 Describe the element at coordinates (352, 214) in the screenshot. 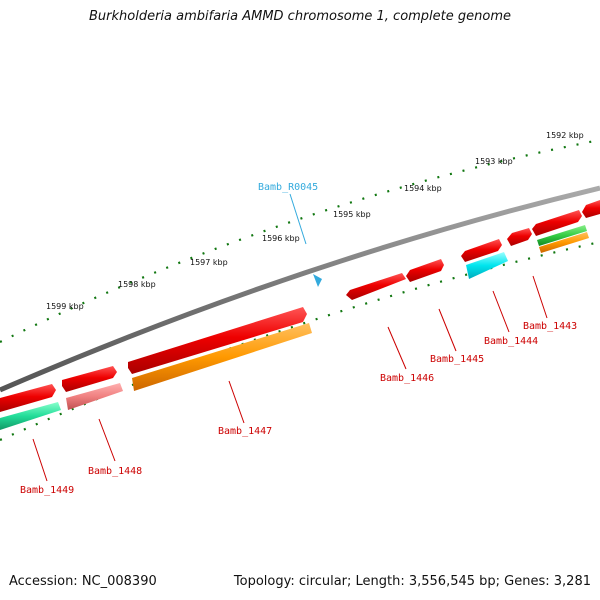

I see `ruler-label: 1595 kbp` at that location.